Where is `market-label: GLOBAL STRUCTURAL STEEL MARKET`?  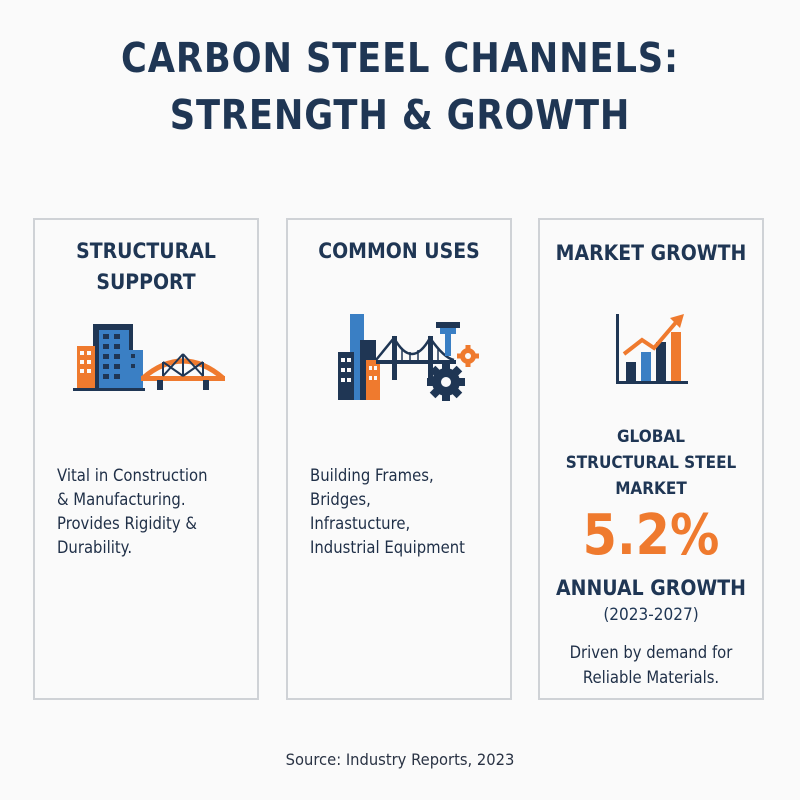 market-label: GLOBAL STRUCTURAL STEEL MARKET is located at coordinates (651, 463).